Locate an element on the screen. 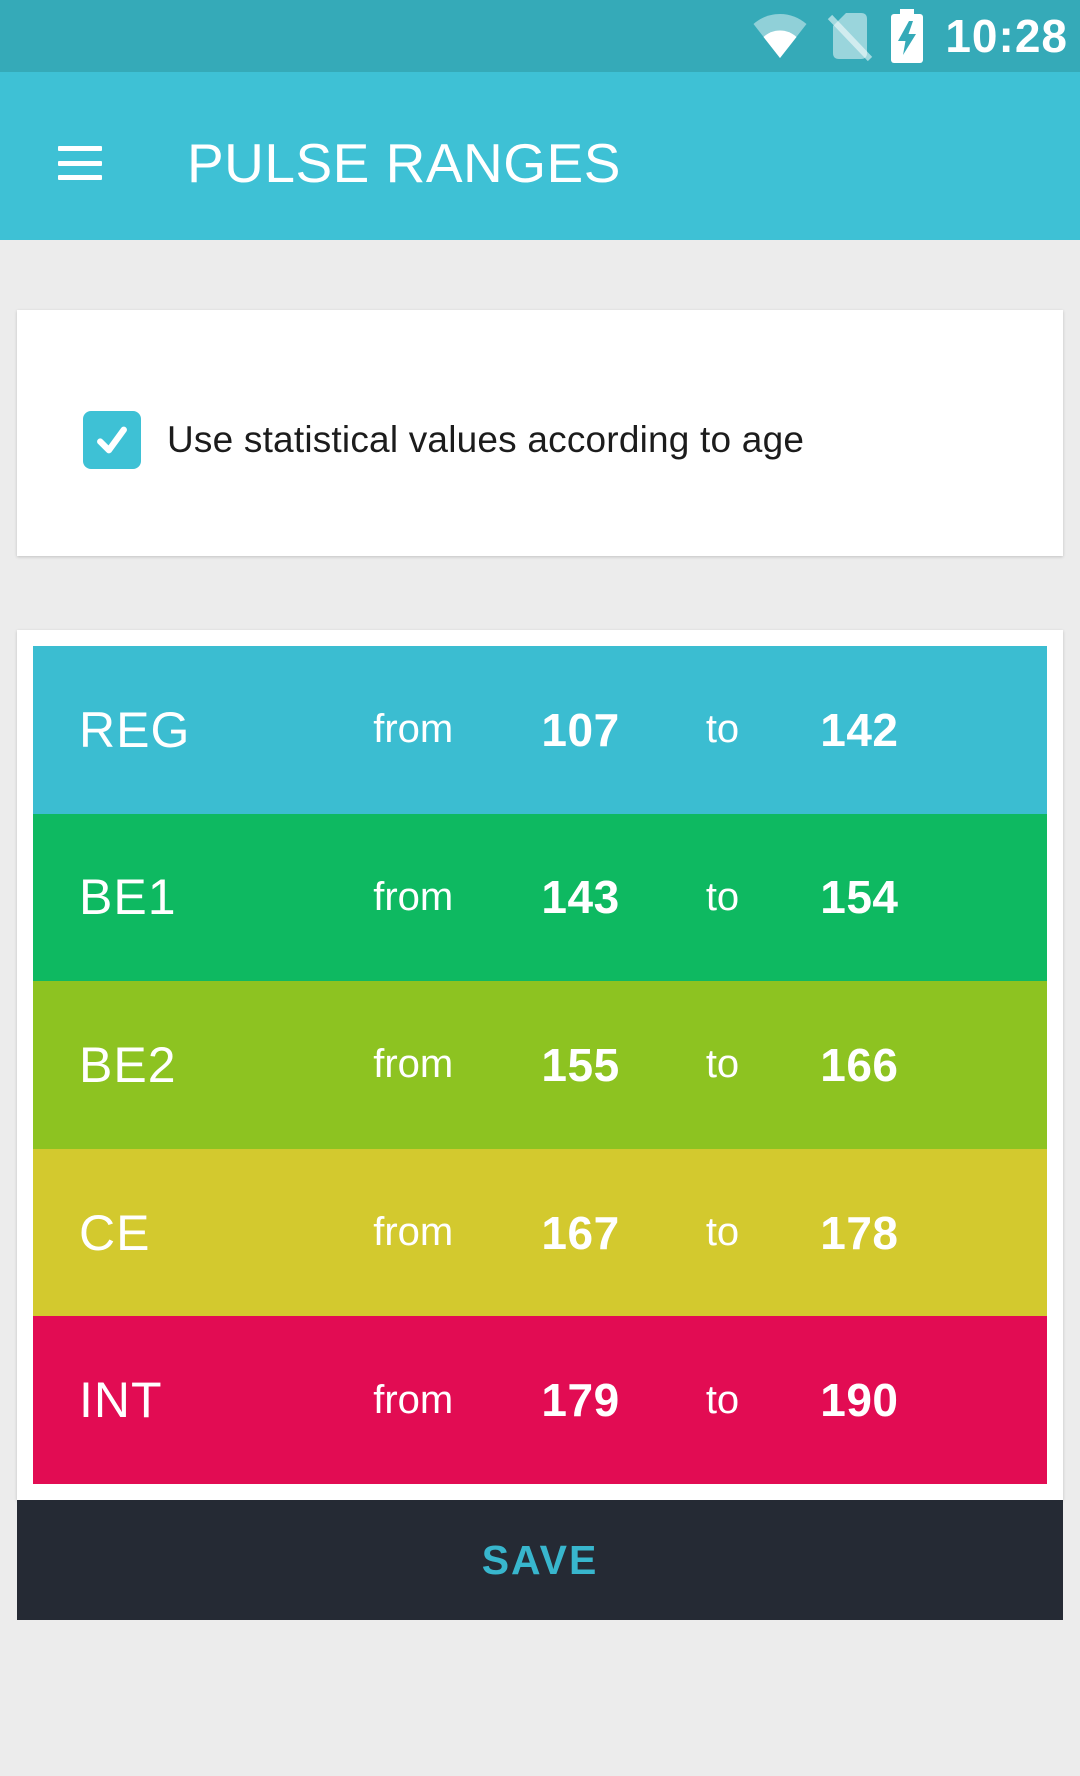 This screenshot has width=1080, height=1776. from-value: 167 is located at coordinates (580, 1232).